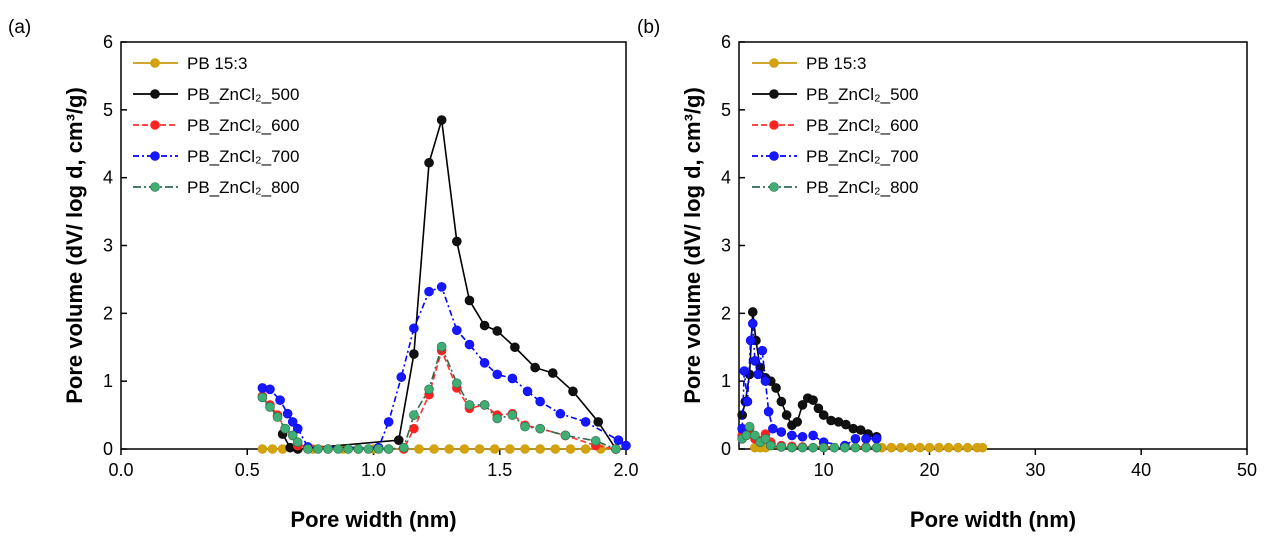 The width and height of the screenshot is (1281, 556). Describe the element at coordinates (726, 449) in the screenshot. I see `y-tick-label: 0` at that location.